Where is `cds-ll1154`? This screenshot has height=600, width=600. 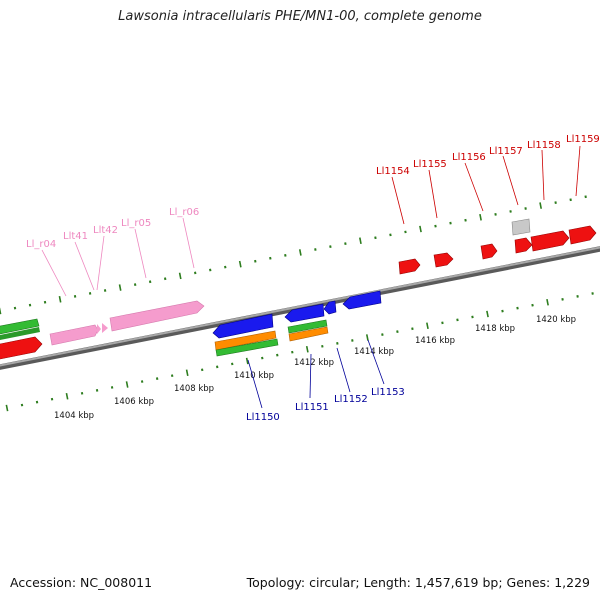 cds-ll1154 is located at coordinates (409, 266).